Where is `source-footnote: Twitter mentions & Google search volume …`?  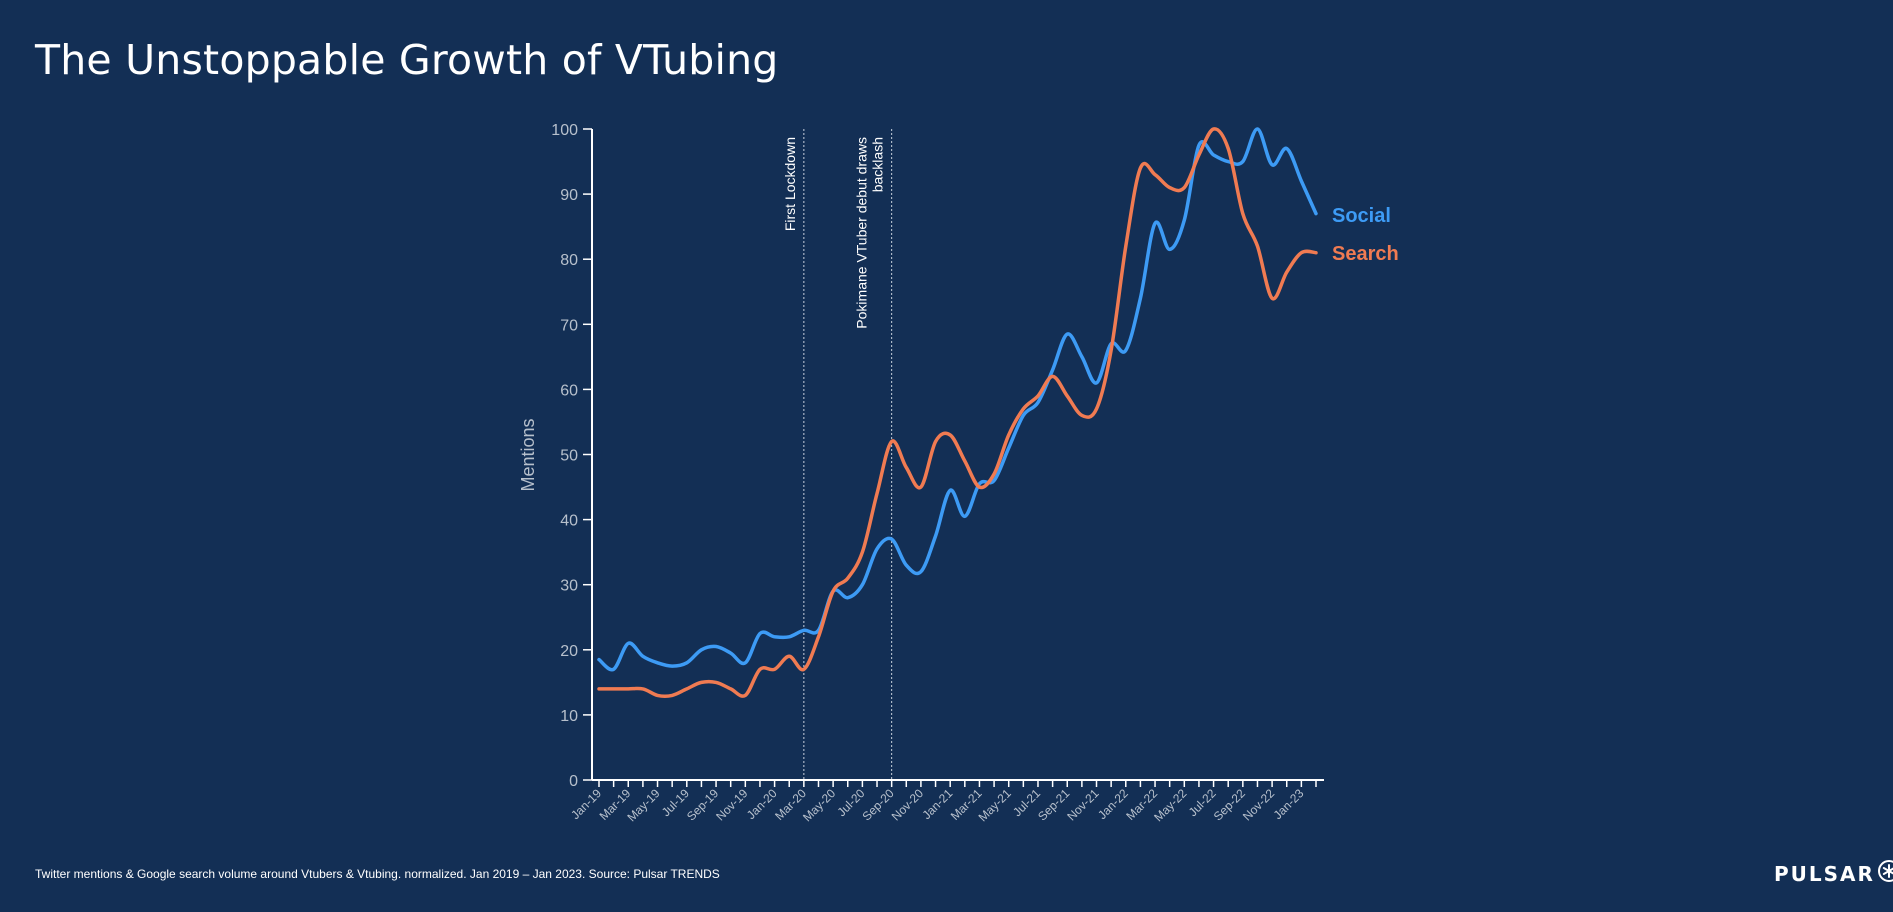 source-footnote: Twitter mentions & Google search volume … is located at coordinates (377, 874).